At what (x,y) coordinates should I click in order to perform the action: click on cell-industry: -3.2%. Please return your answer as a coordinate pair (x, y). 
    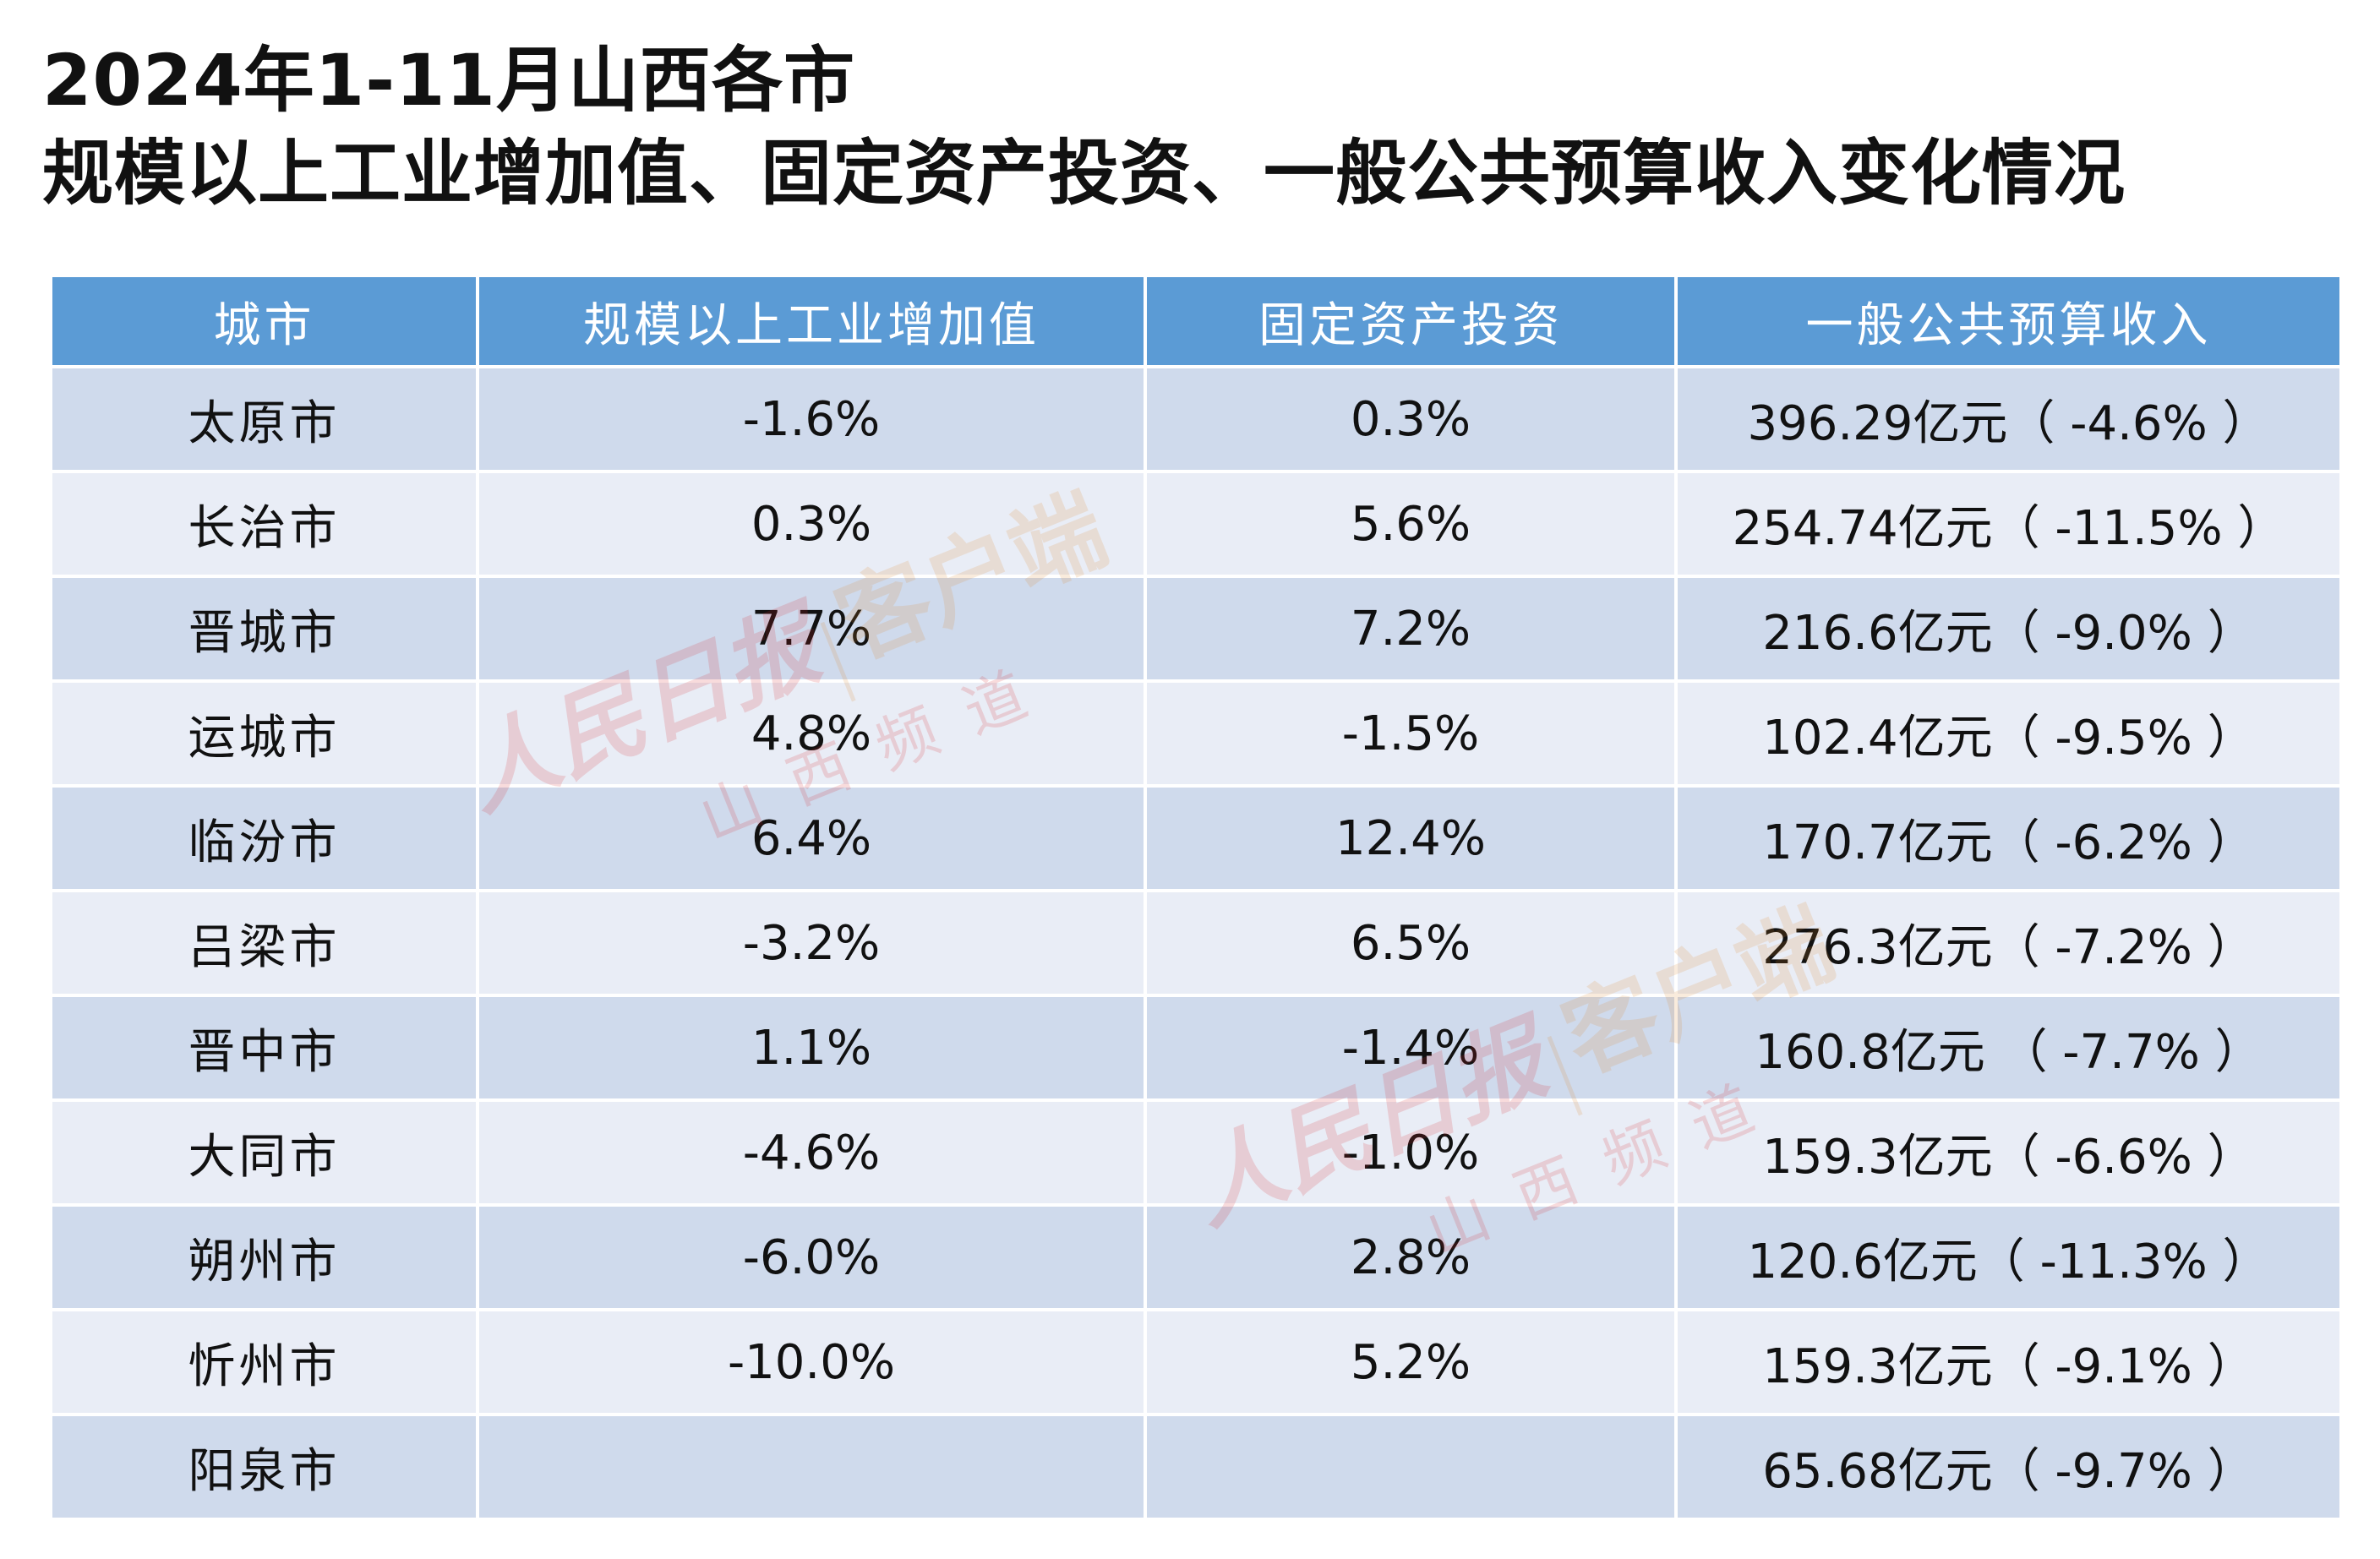
    Looking at the image, I should click on (811, 943).